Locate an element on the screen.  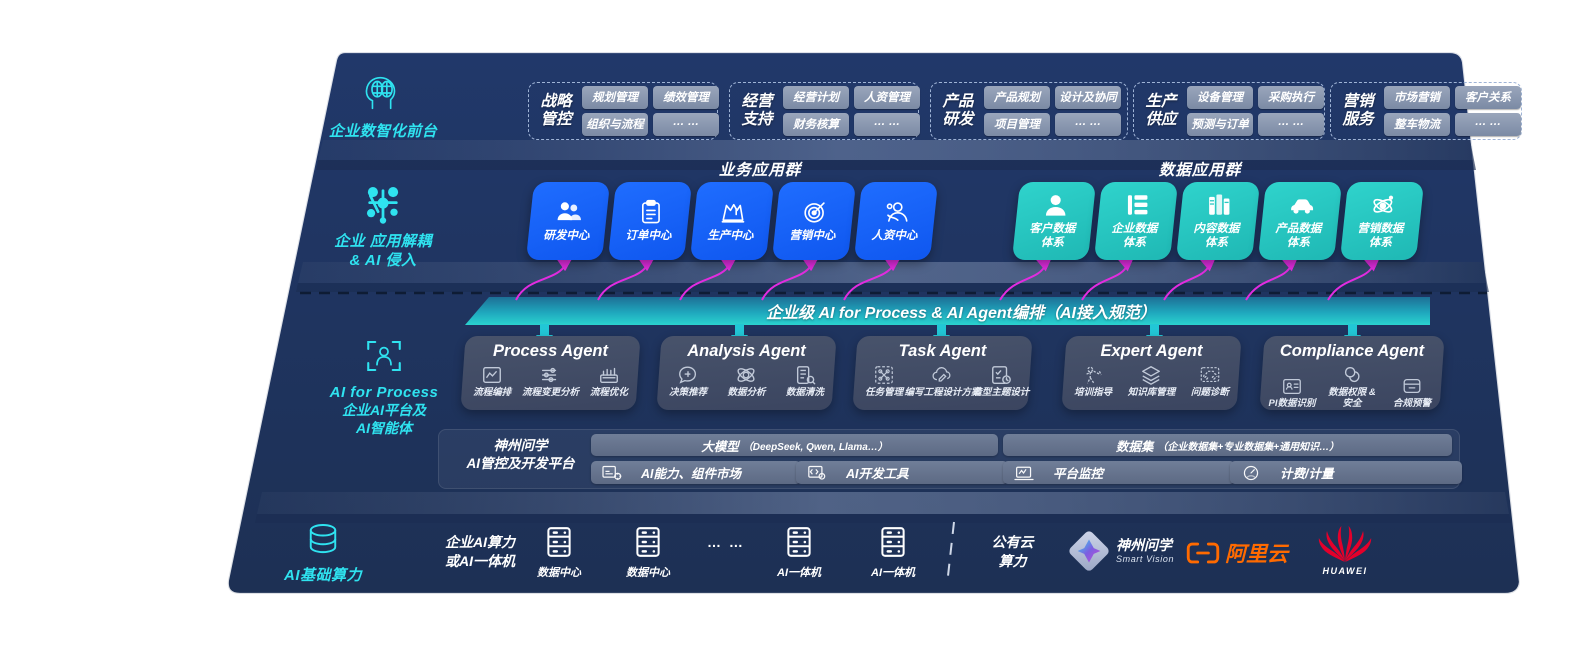
agent-item: 决策推荐 is located at coordinates (688, 381).